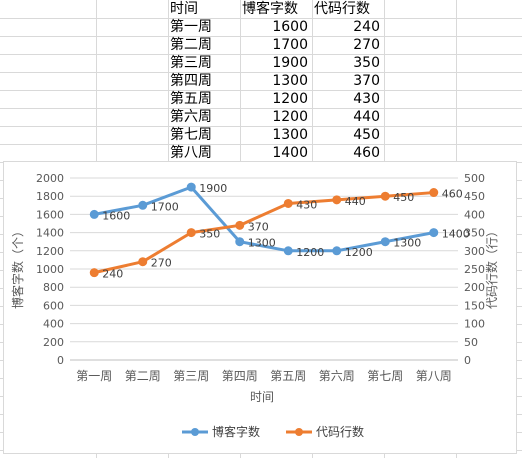 This screenshot has height=458, width=522. What do you see at coordinates (213, 188) in the screenshot?
I see `blog-words-data-label: 1900` at bounding box center [213, 188].